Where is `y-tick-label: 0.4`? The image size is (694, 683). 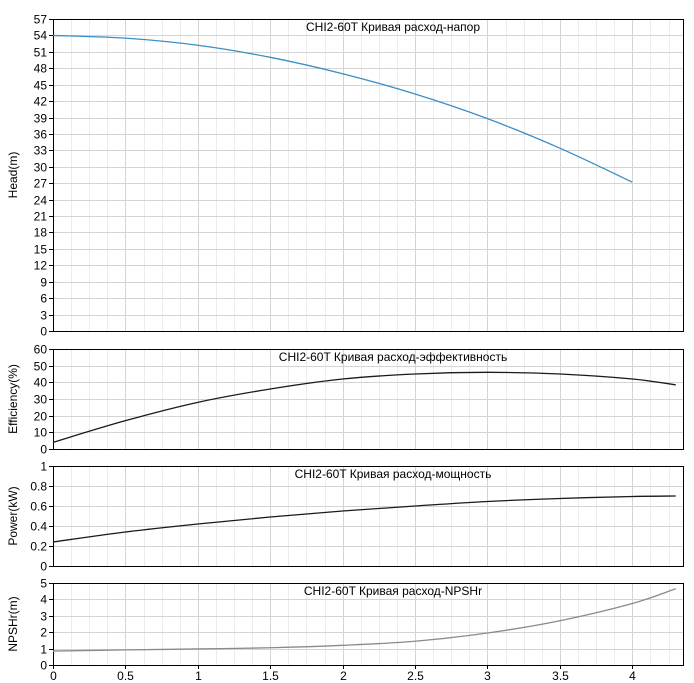 y-tick-label: 0.4 is located at coordinates (38, 527).